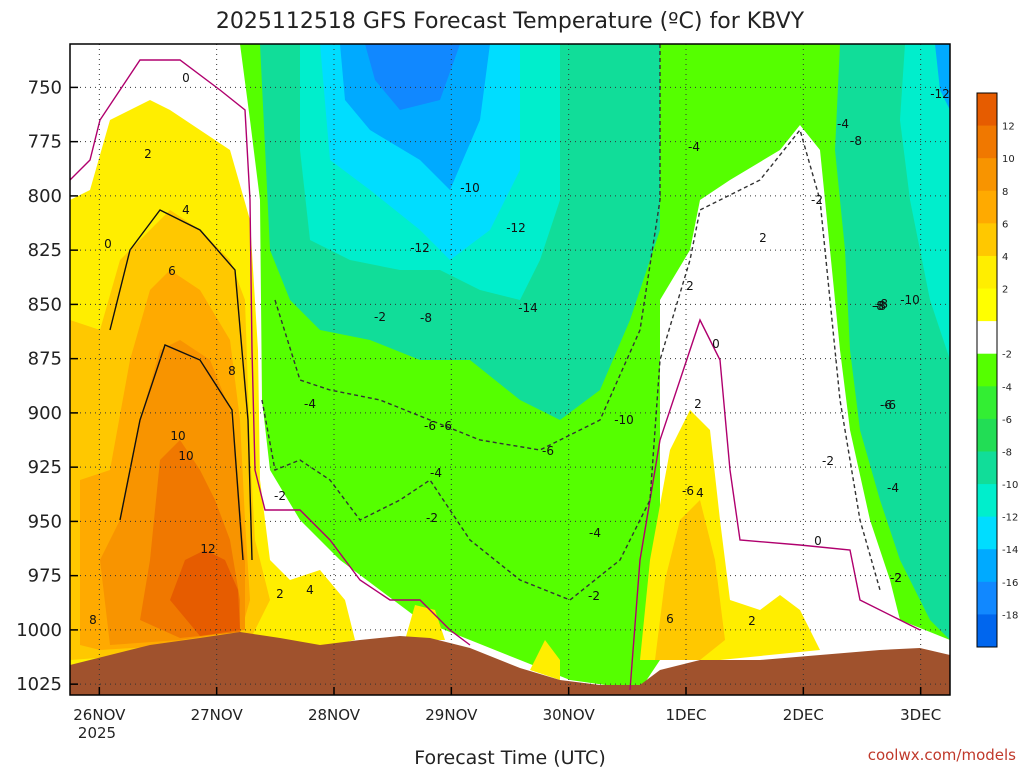 The height and width of the screenshot is (768, 1024). What do you see at coordinates (803, 715) in the screenshot?
I see `x-tick-label: 2DEC` at bounding box center [803, 715].